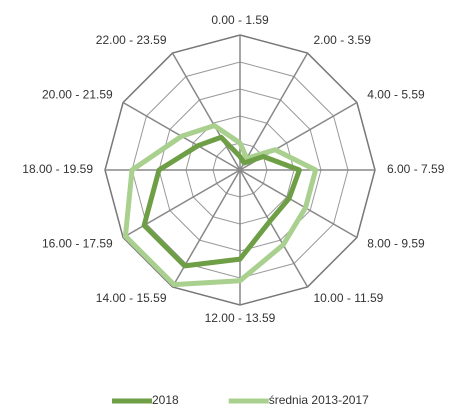 The image size is (457, 409). What do you see at coordinates (240, 20) in the screenshot?
I see `category-label: 0.00 - 1.59` at bounding box center [240, 20].